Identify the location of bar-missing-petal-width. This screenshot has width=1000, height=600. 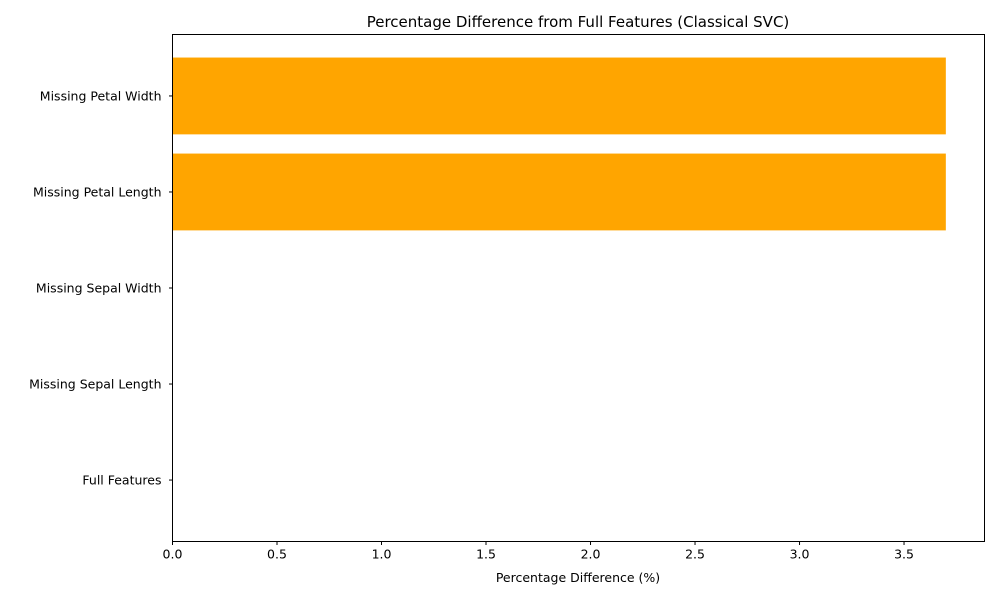
(559, 96).